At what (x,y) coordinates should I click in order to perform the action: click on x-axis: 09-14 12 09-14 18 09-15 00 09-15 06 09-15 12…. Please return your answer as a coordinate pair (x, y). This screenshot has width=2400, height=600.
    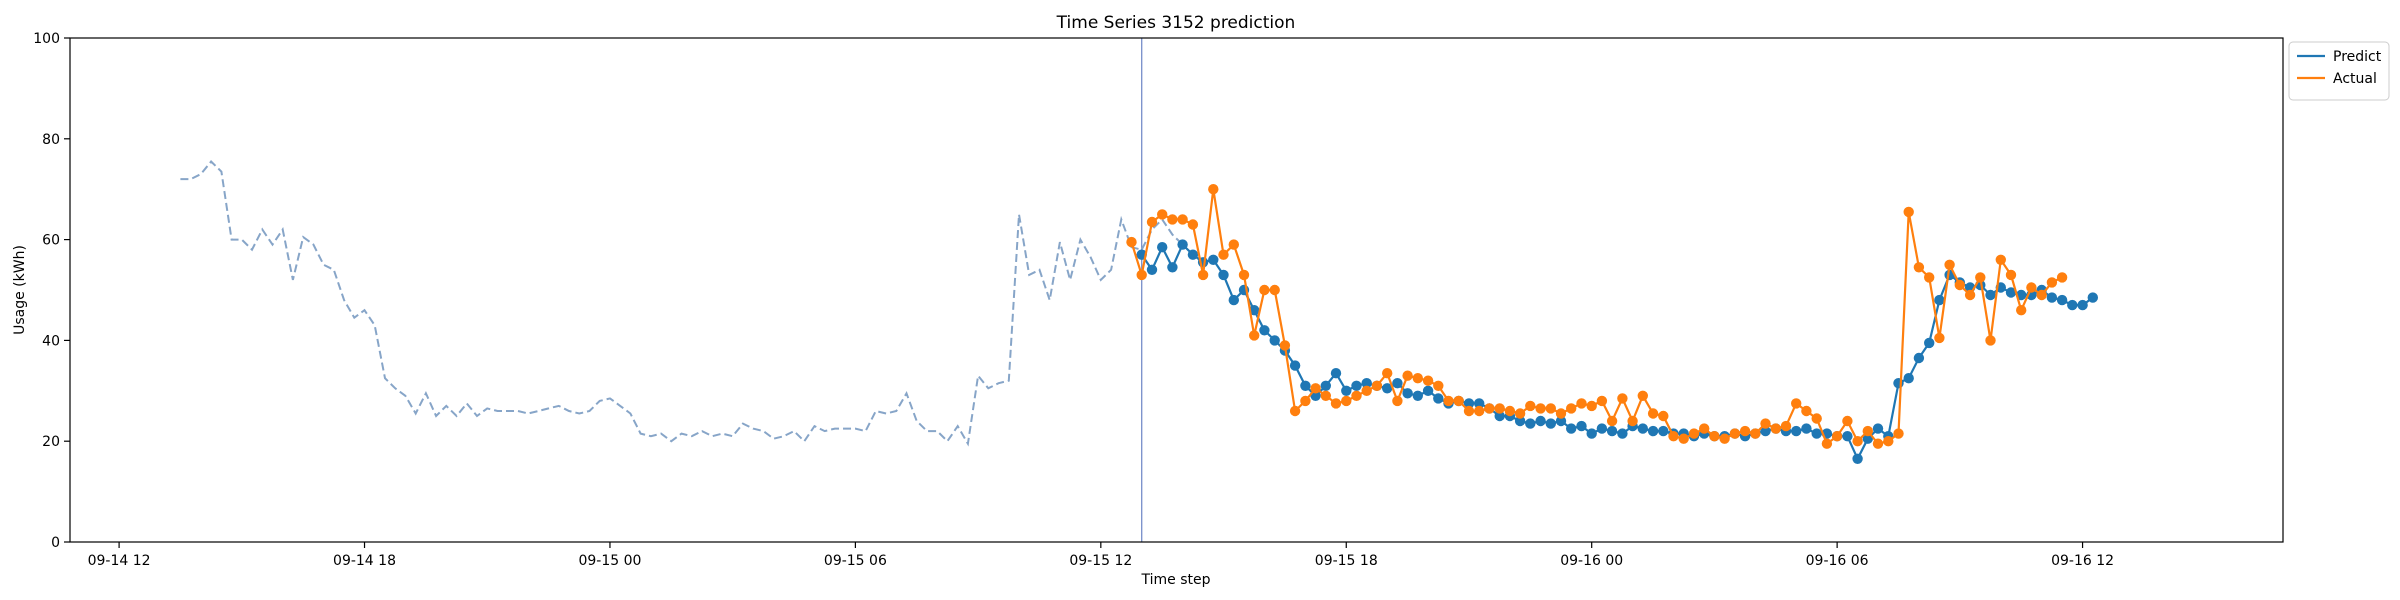
    Looking at the image, I should click on (1101, 555).